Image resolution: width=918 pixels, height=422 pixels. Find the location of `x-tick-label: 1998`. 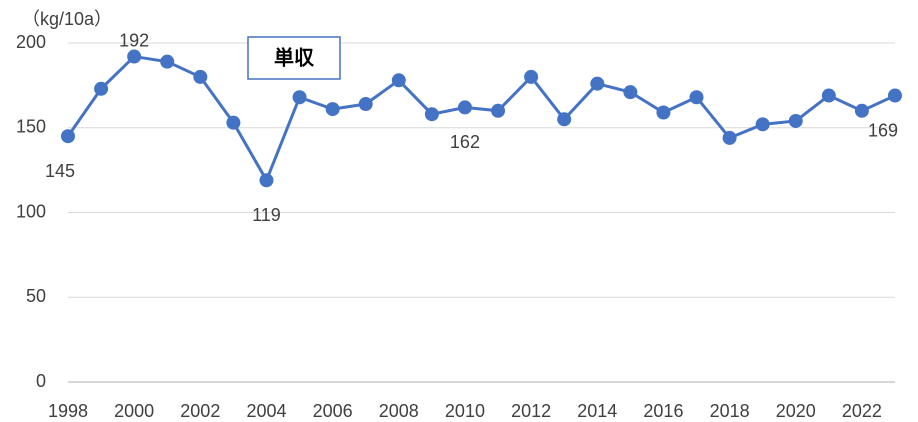

x-tick-label: 1998 is located at coordinates (68, 411).